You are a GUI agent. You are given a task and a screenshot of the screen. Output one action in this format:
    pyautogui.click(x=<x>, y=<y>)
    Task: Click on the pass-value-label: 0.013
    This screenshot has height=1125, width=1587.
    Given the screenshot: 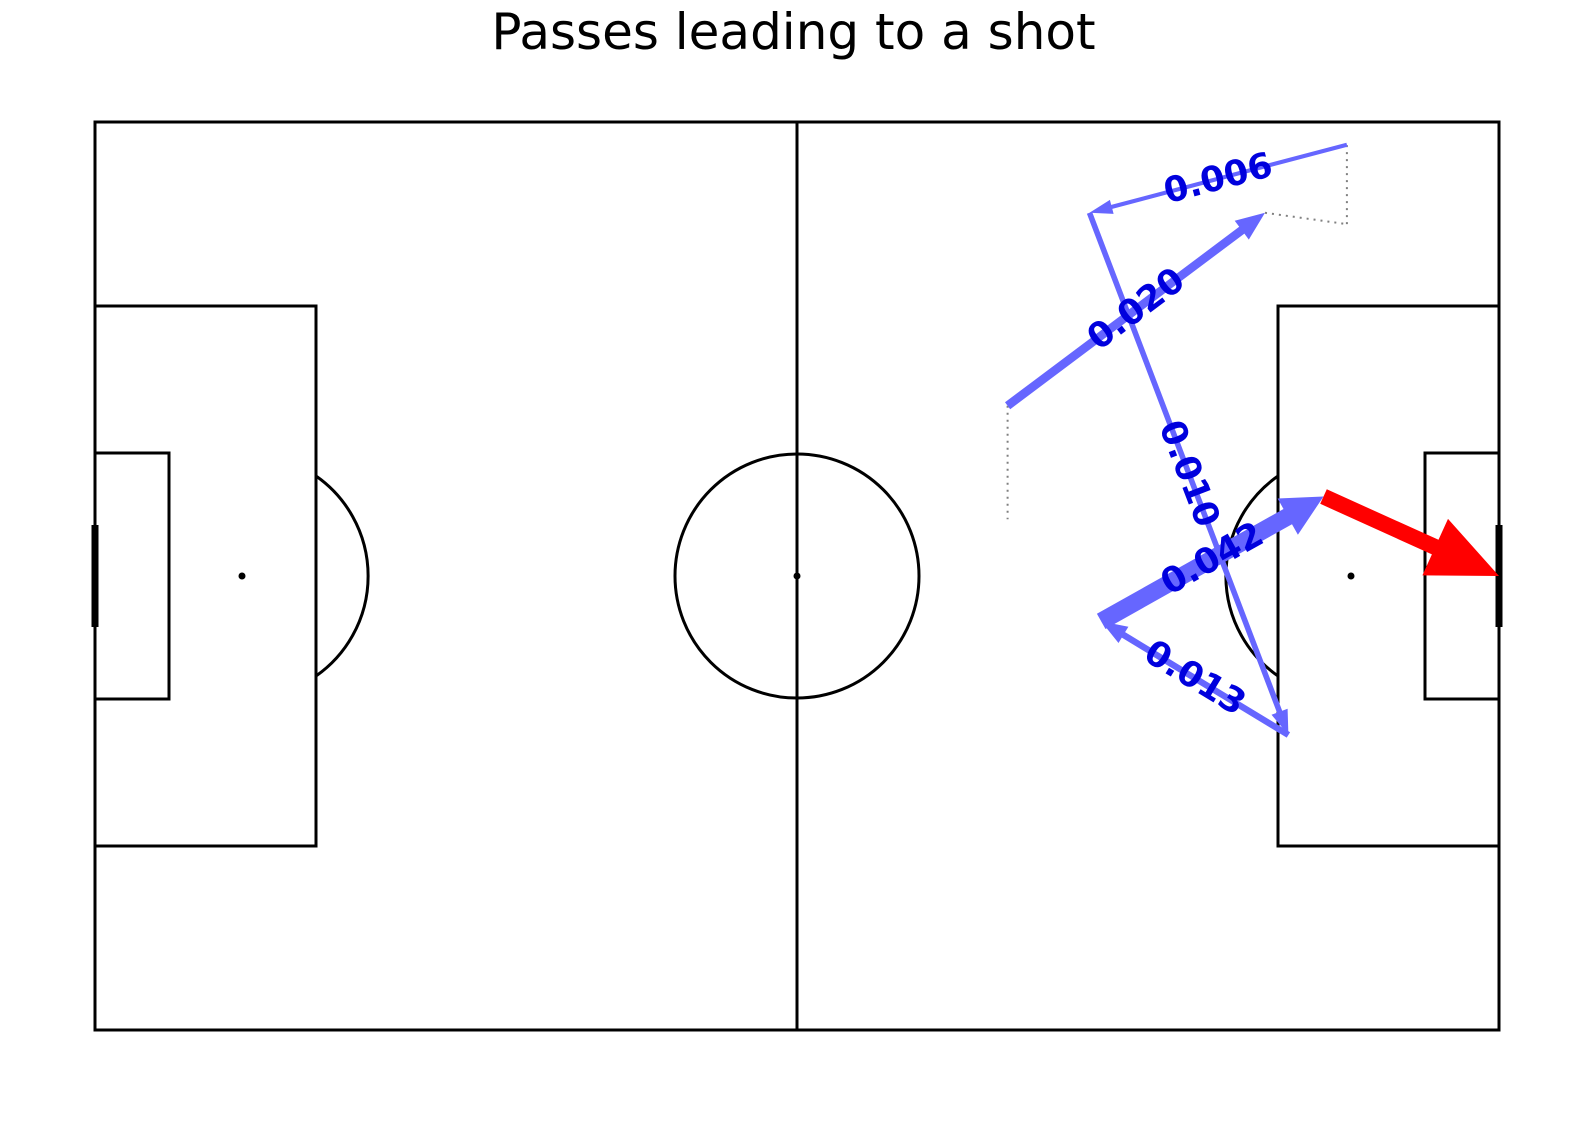 What is the action you would take?
    pyautogui.click(x=1194, y=678)
    